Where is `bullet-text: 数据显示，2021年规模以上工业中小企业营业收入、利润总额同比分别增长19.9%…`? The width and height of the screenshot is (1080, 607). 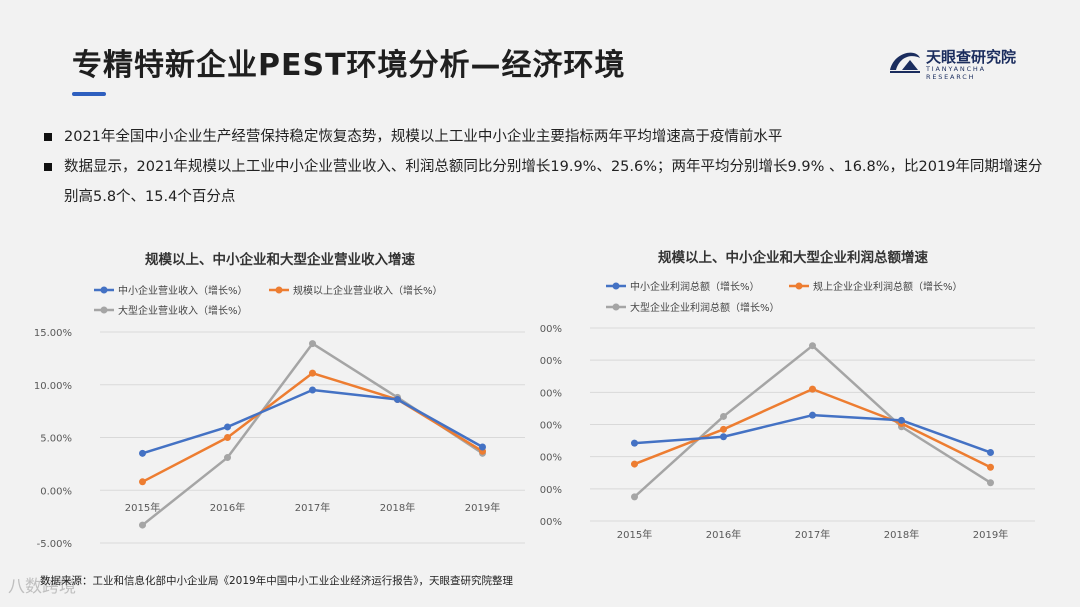 bullet-text: 数据显示，2021年规模以上工业中小企业营业收入、利润总额同比分别增长19.9%… is located at coordinates (553, 182).